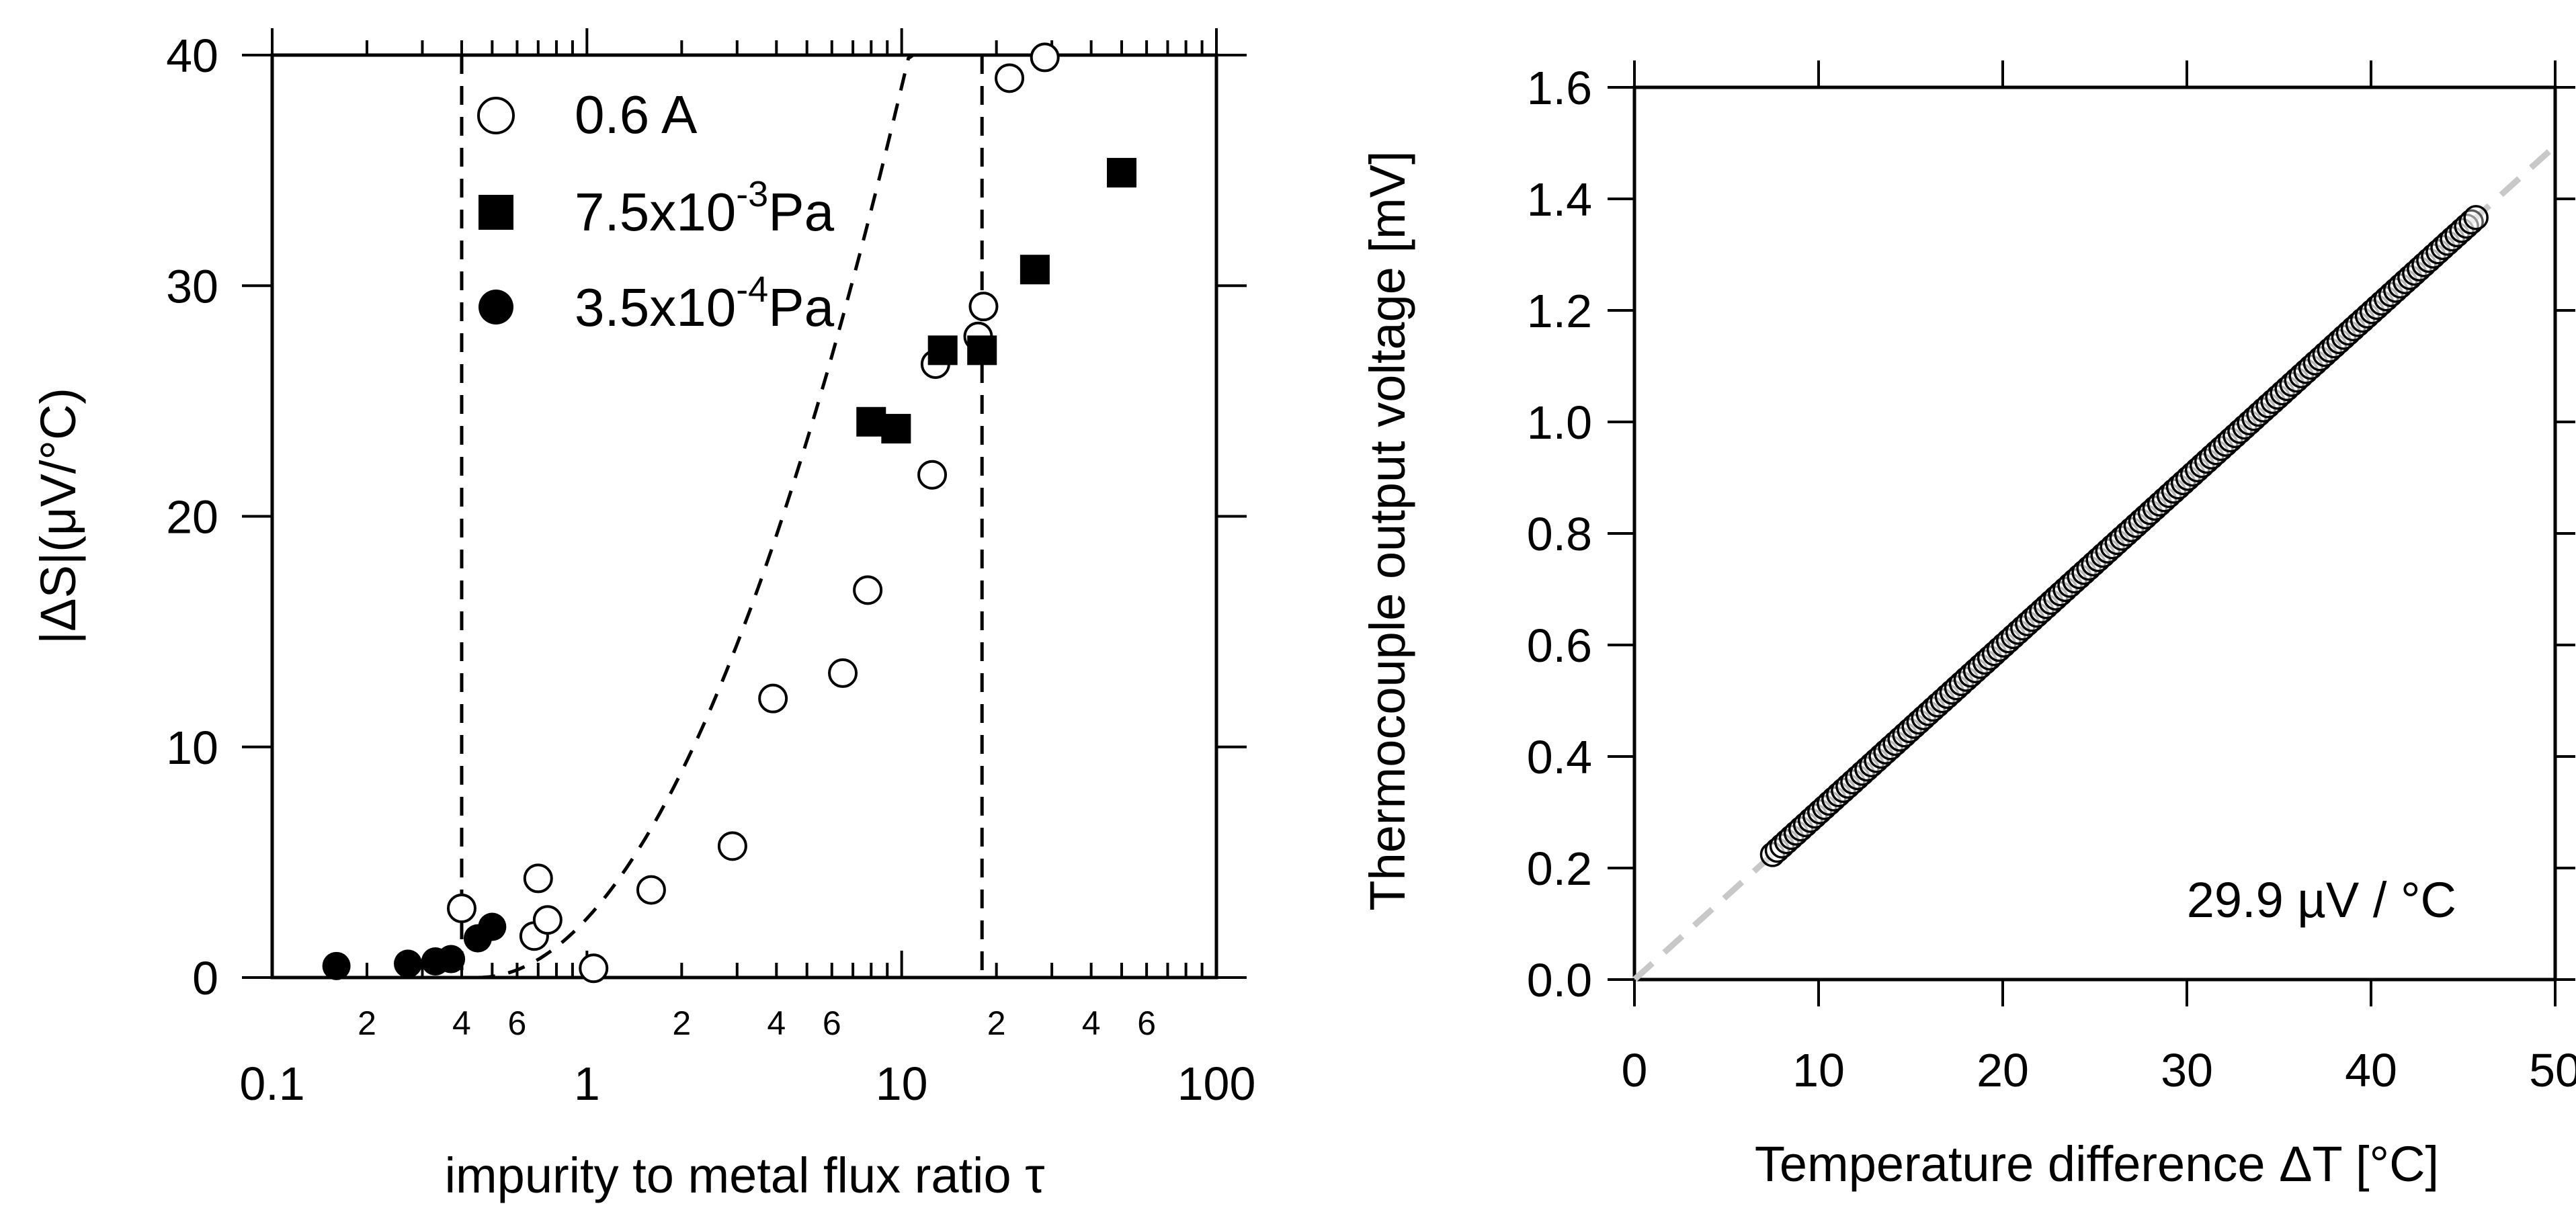  I want to click on x-tick-label-right: 20, so click(2003, 1070).